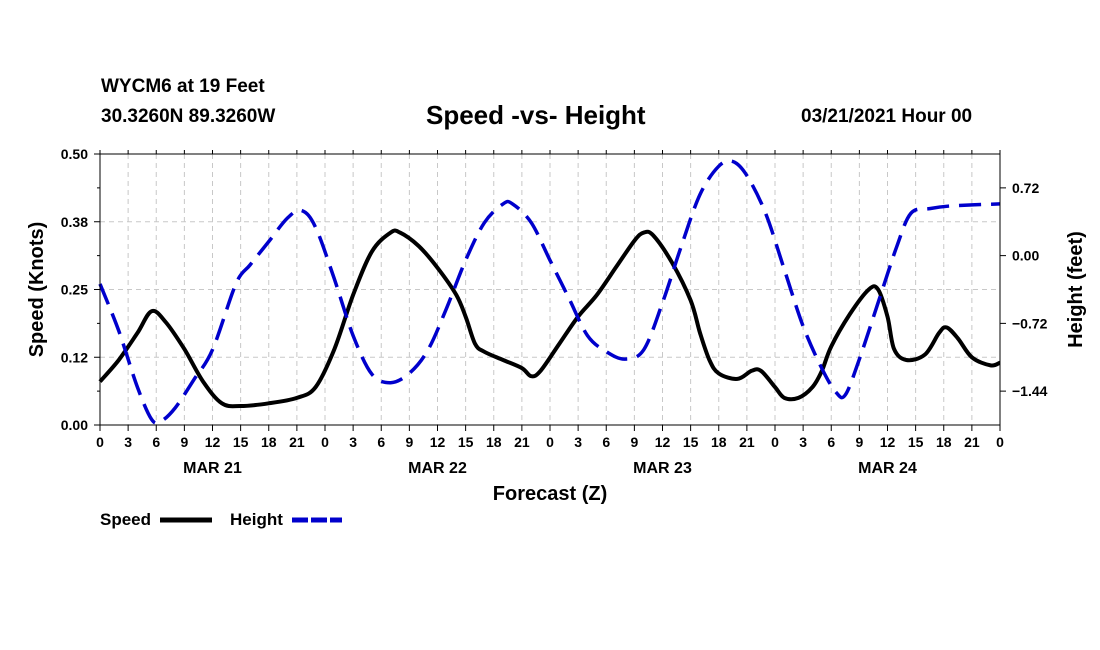  I want to click on datetime-label: 03/21/2021 Hour 00, so click(887, 116).